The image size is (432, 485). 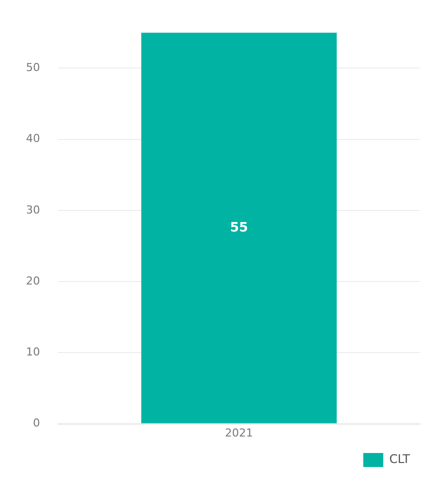 What do you see at coordinates (400, 459) in the screenshot?
I see `legend-label: CLT` at bounding box center [400, 459].